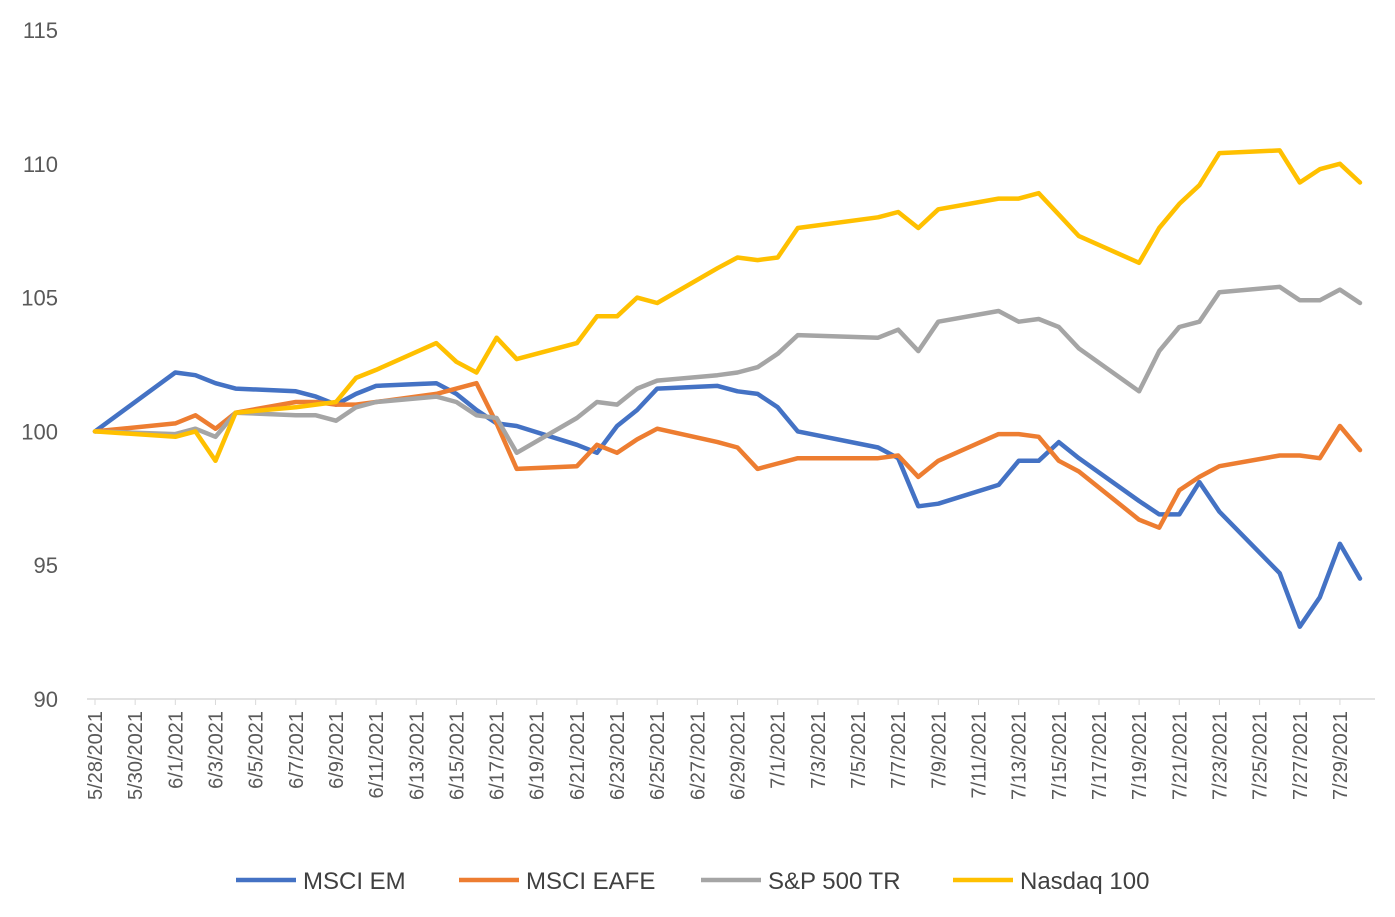  I want to click on x-tick-label: 6/3/2021, so click(216, 750).